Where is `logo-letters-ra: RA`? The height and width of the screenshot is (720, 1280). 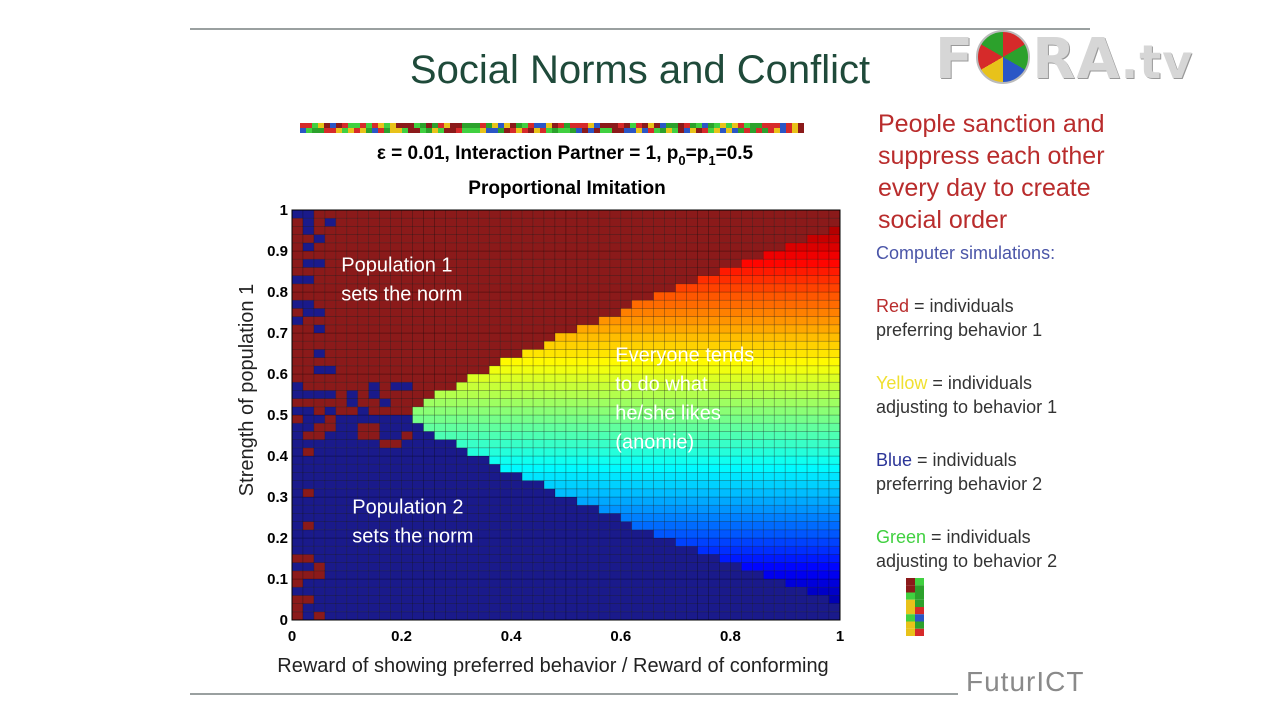 logo-letters-ra: RA is located at coordinates (1076, 59).